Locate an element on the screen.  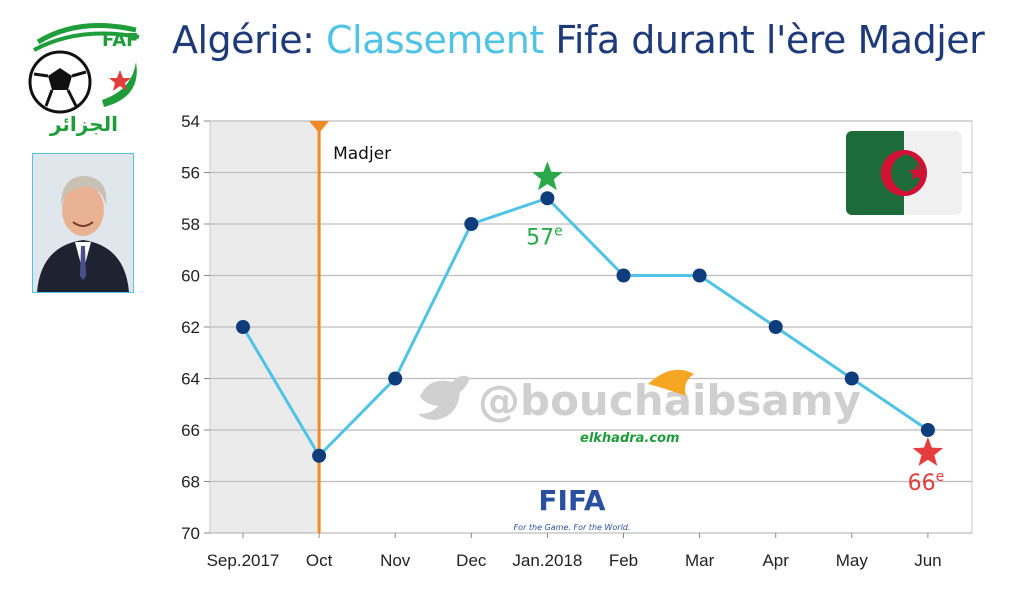
site-watermark: elkhadra.com is located at coordinates (630, 438).